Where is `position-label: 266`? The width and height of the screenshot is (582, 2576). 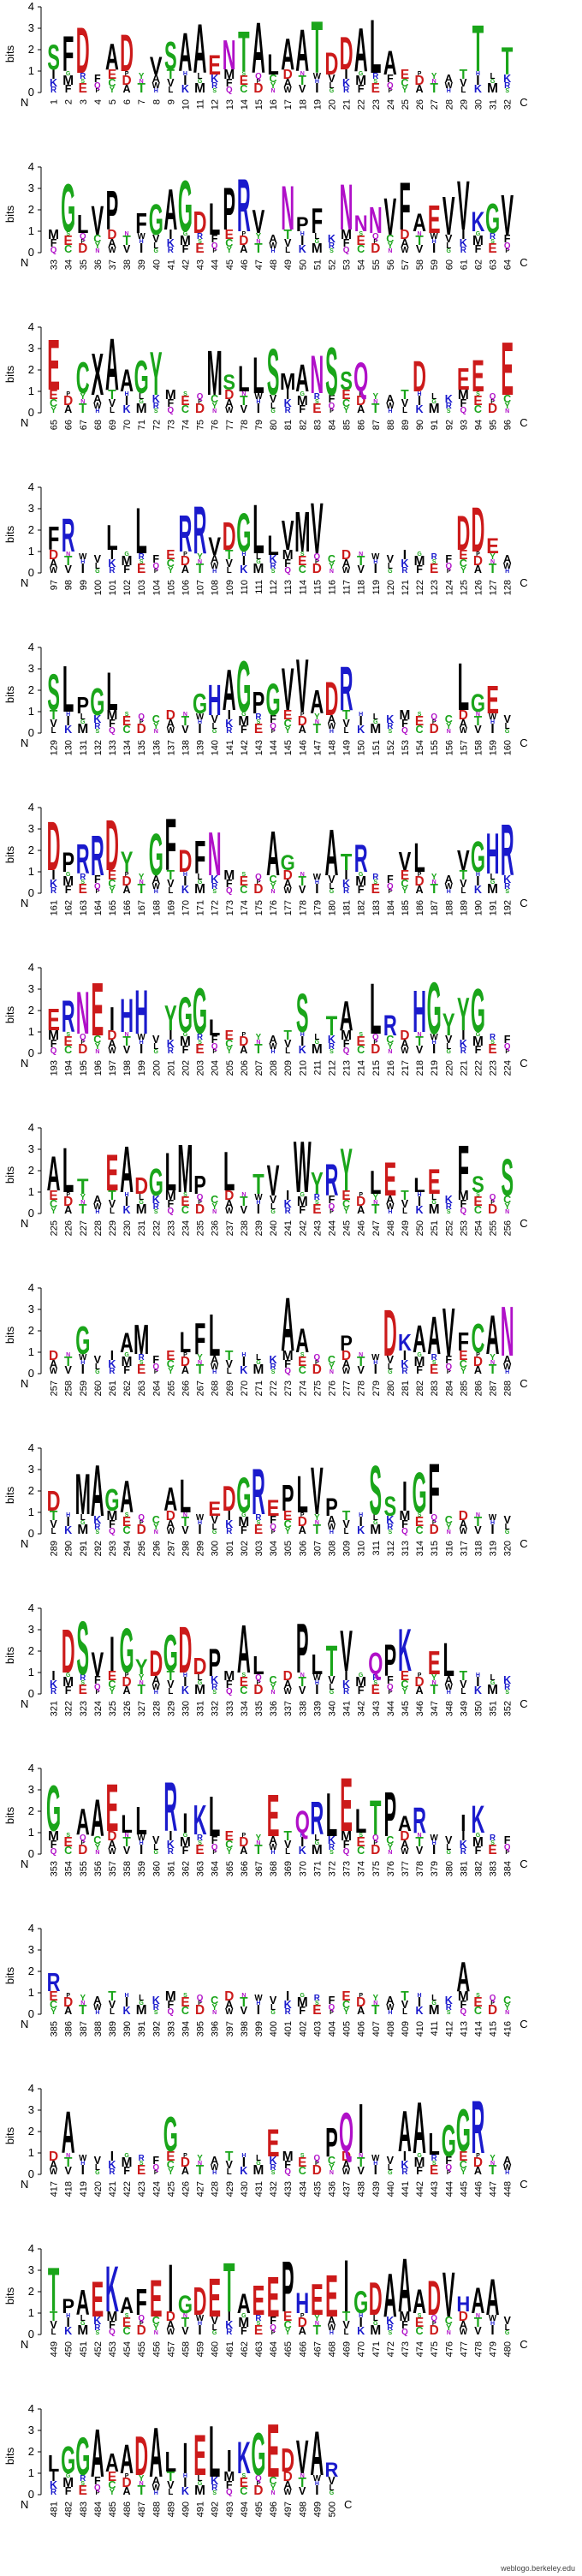 position-label: 266 is located at coordinates (186, 1388).